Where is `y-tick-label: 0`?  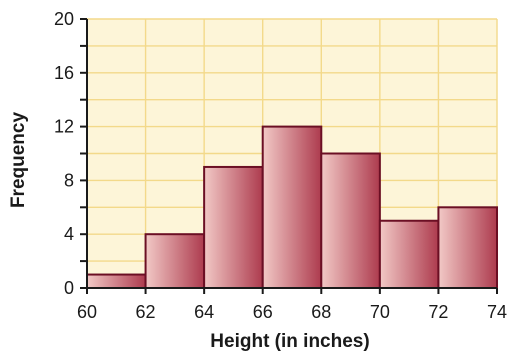
y-tick-label: 0 is located at coordinates (69, 288).